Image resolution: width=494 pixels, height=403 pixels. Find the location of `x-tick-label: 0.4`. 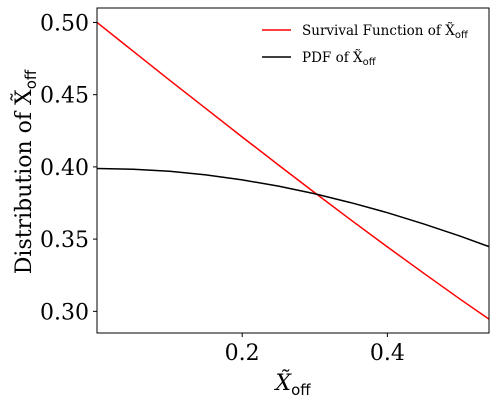

x-tick-label: 0.4 is located at coordinates (387, 353).